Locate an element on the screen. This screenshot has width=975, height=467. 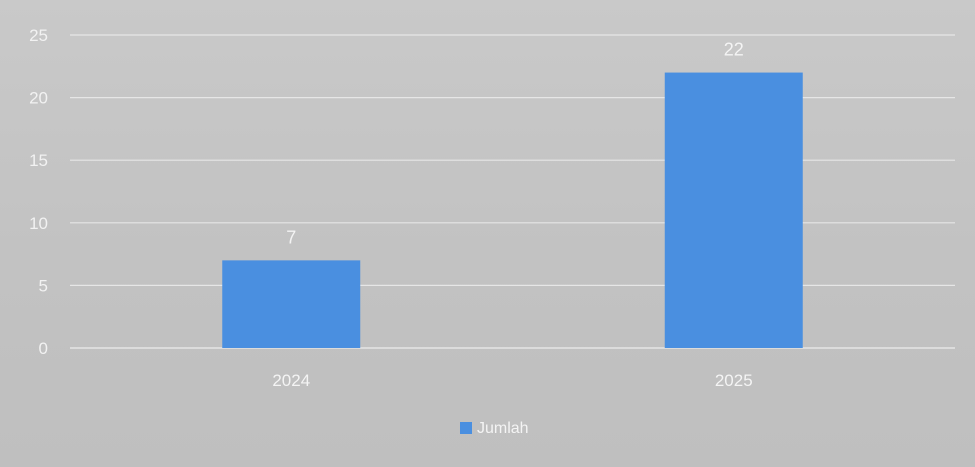
y-tick-label: 0 is located at coordinates (43, 348).